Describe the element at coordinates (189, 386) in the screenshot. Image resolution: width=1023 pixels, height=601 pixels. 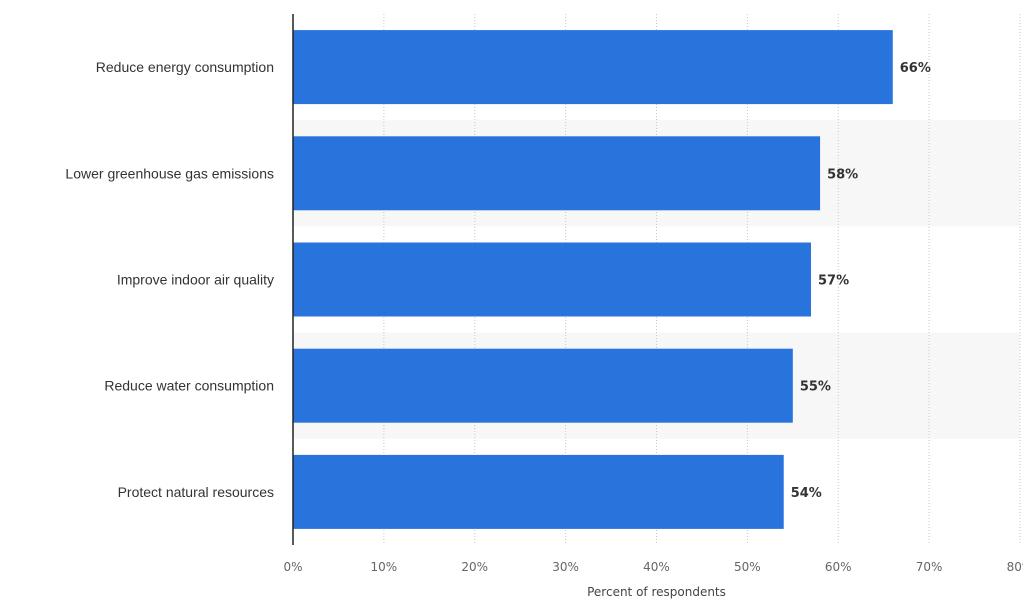
I see `category-label: Reduce water consumption` at that location.